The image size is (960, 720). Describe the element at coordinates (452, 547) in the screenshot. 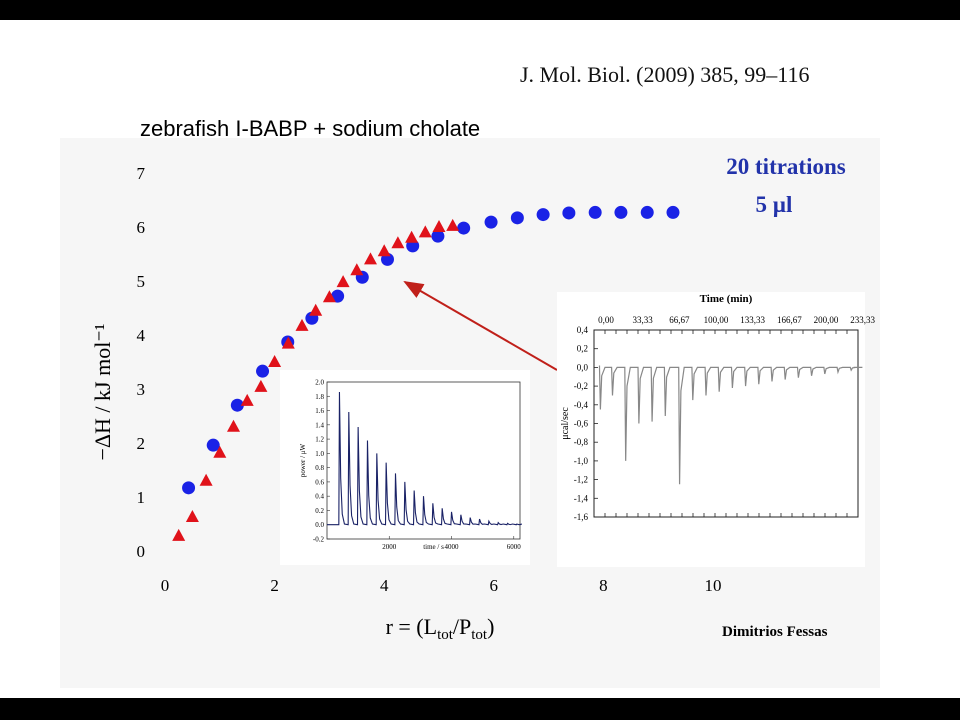

I see `inset1-x-tick-label: 4000` at that location.